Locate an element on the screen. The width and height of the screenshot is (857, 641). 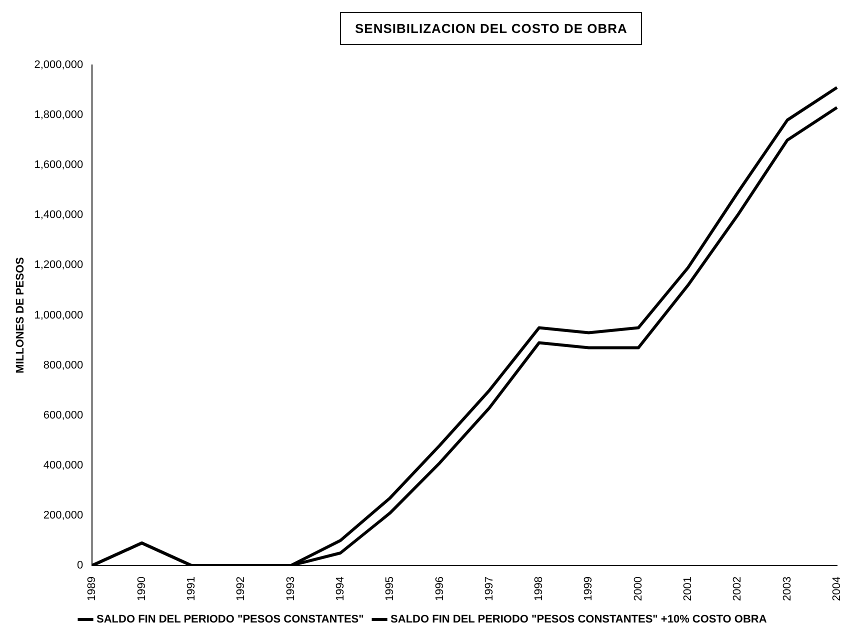
chart-title: SENSIBILIZACION DEL COSTO DE OBRA is located at coordinates (491, 28).